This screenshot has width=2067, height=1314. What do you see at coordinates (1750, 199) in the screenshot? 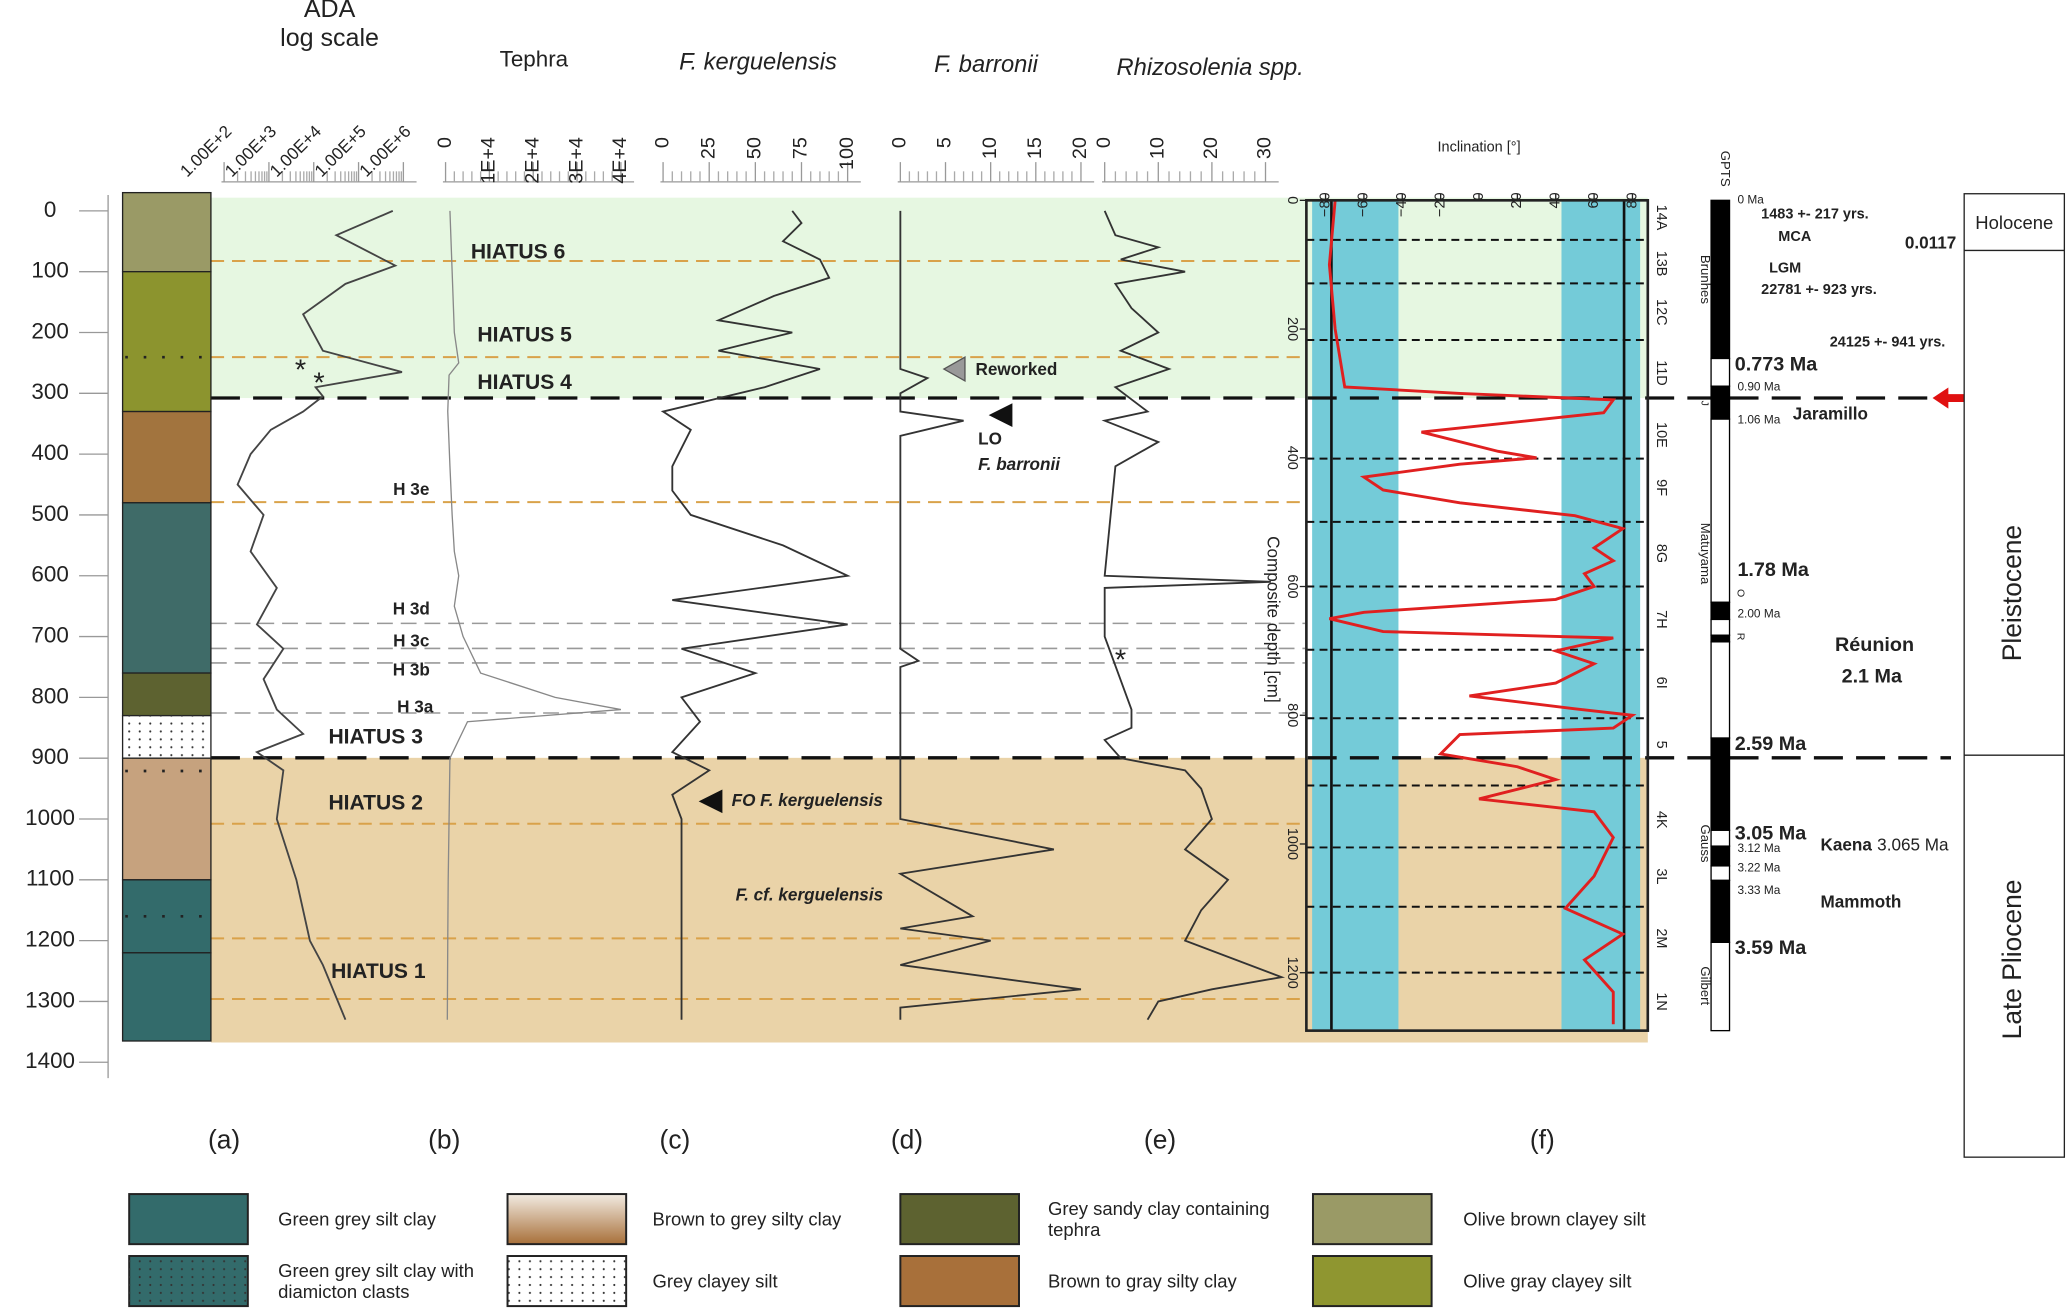
I see `age-small: 0 Ma` at bounding box center [1750, 199].